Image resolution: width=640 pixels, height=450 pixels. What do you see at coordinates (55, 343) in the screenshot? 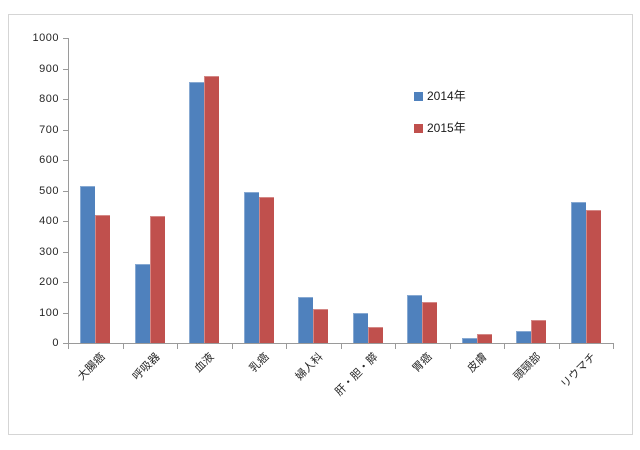
I see `y-axis-tick-label: 0` at bounding box center [55, 343].